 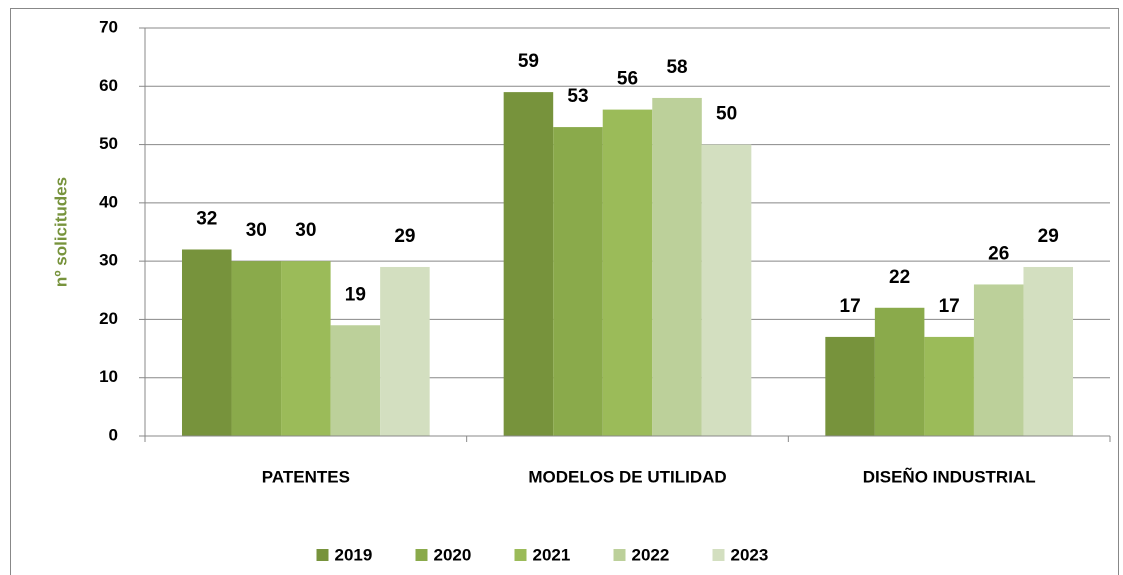 What do you see at coordinates (750, 554) in the screenshot?
I see `legend-label: 2023` at bounding box center [750, 554].